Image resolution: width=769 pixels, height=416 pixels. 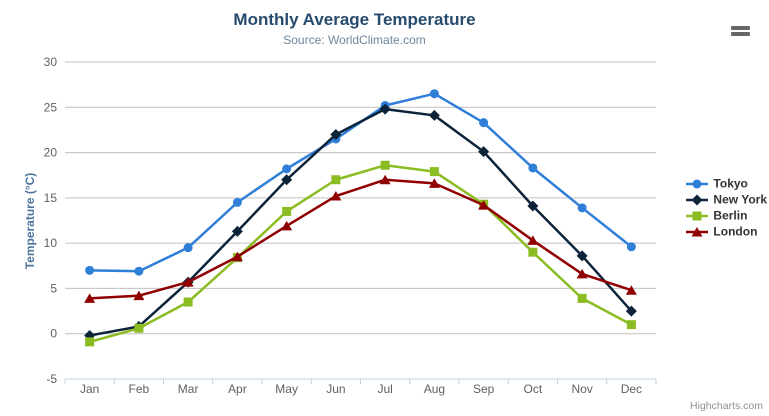 I want to click on data-point-tokyo-apr, so click(x=237, y=202).